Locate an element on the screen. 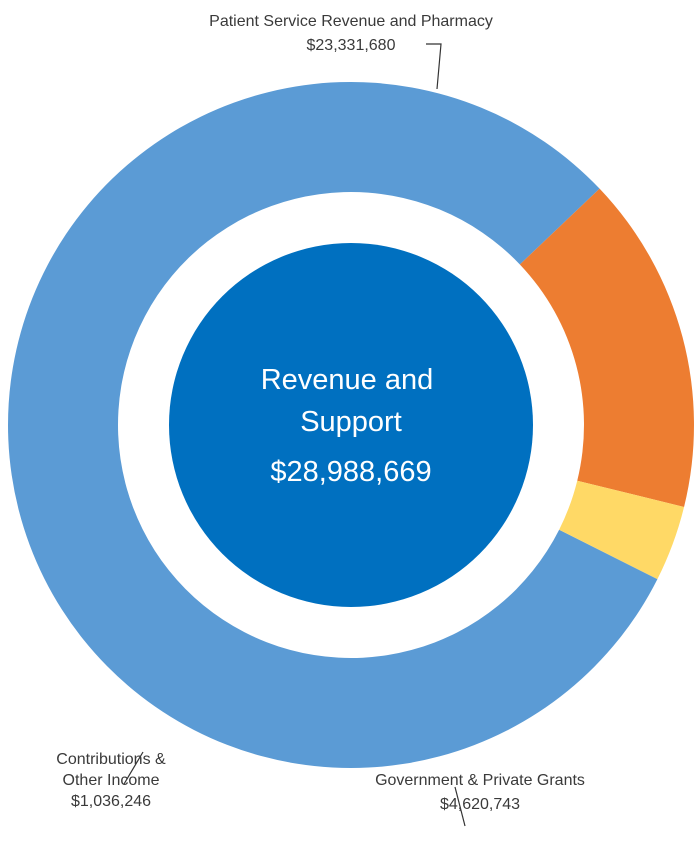  slice-value-contributions-and-other-income: $1,036,246 is located at coordinates (111, 801).